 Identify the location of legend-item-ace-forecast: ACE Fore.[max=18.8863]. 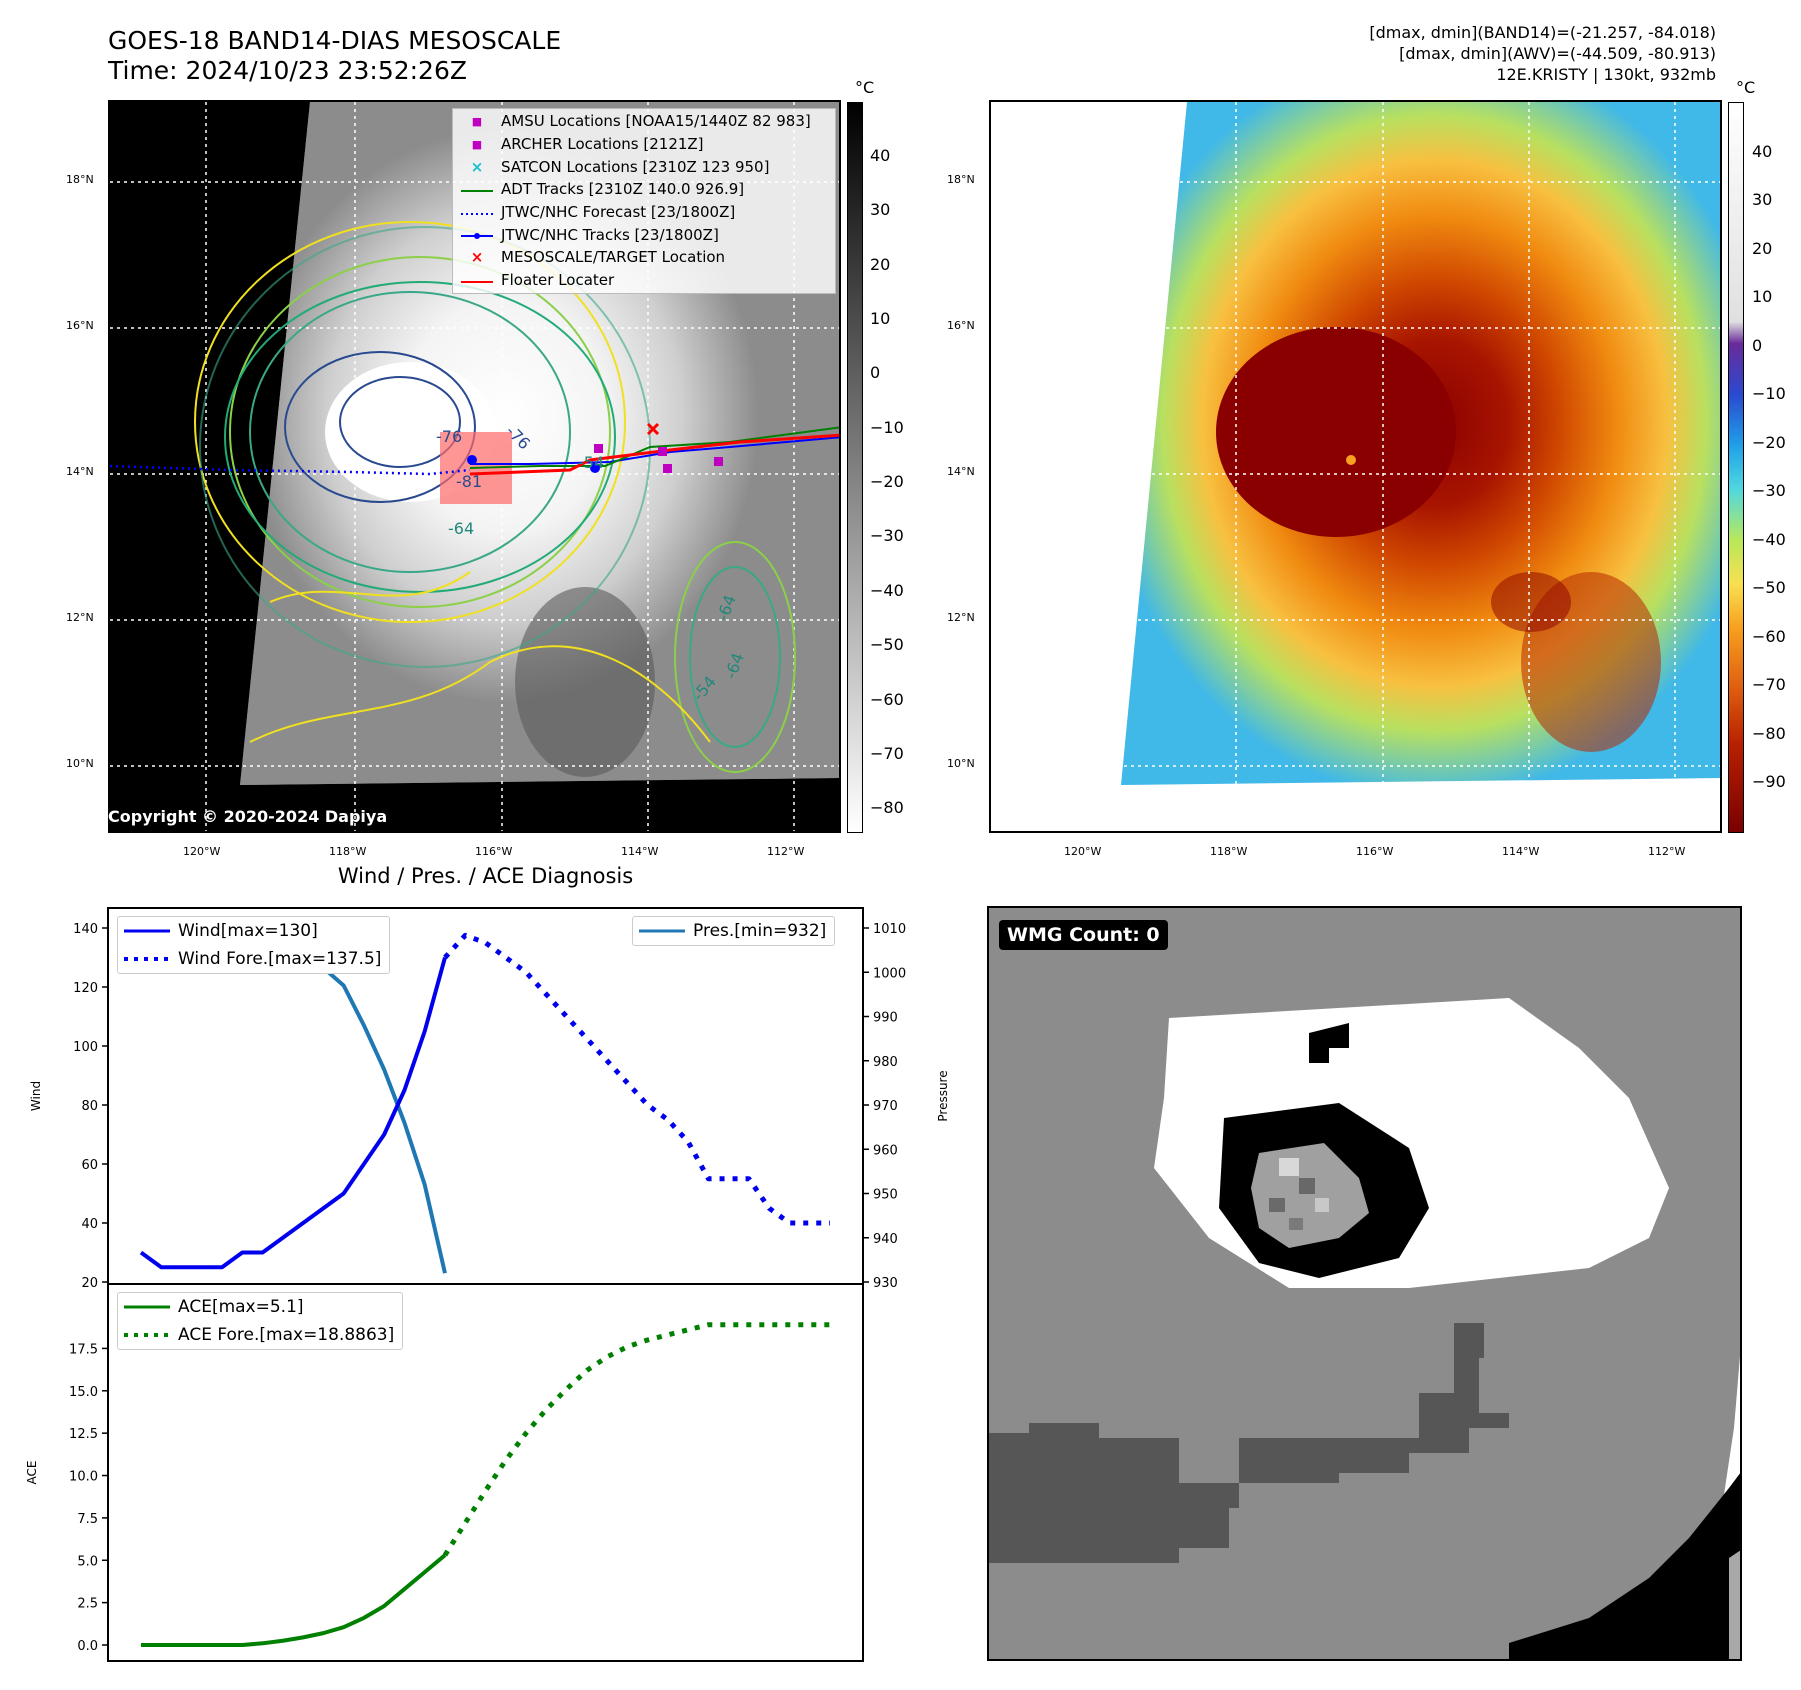
(259, 1335).